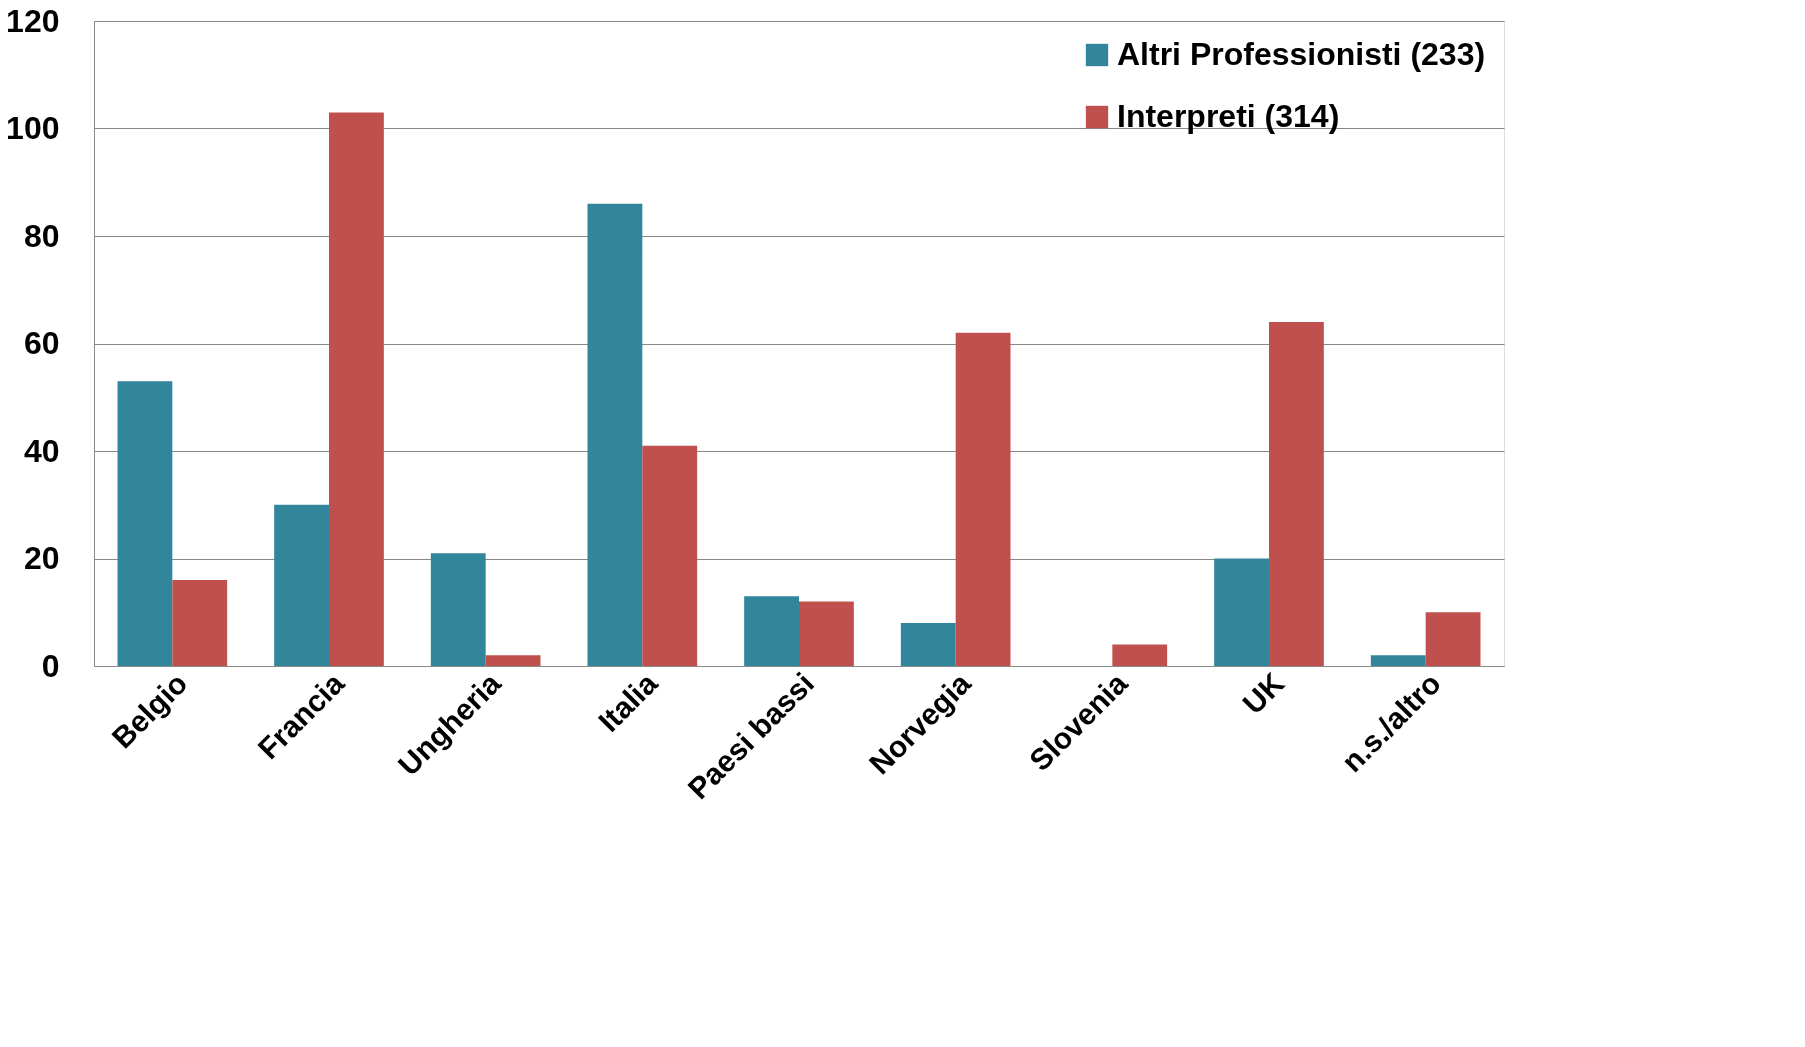  I want to click on y-tick-label: 0, so click(50, 665).